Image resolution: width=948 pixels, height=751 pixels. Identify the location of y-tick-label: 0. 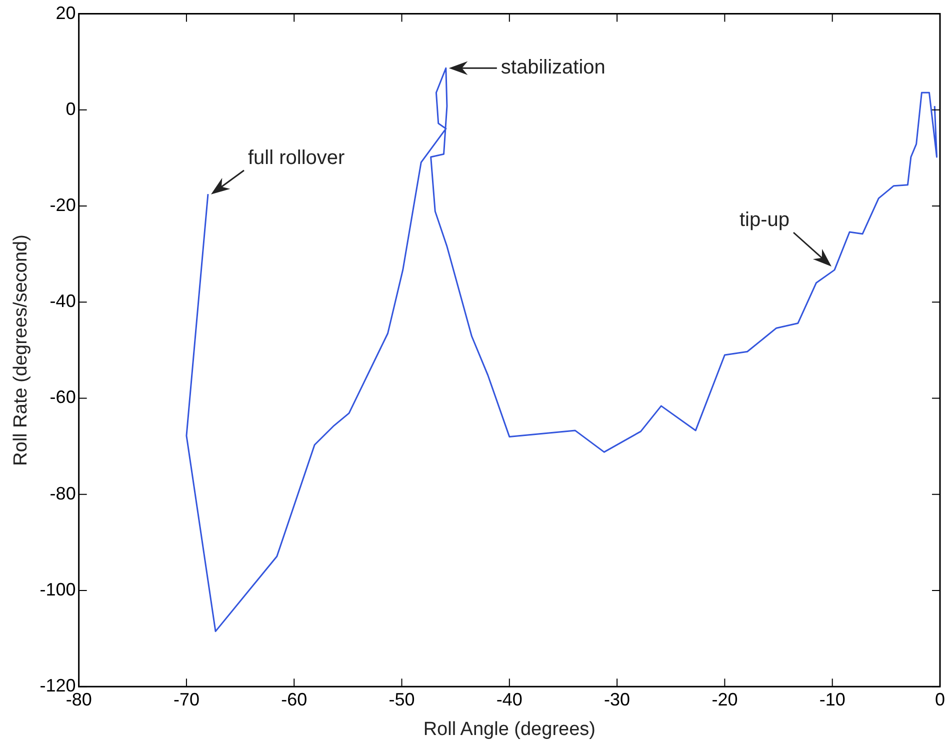
(71, 108).